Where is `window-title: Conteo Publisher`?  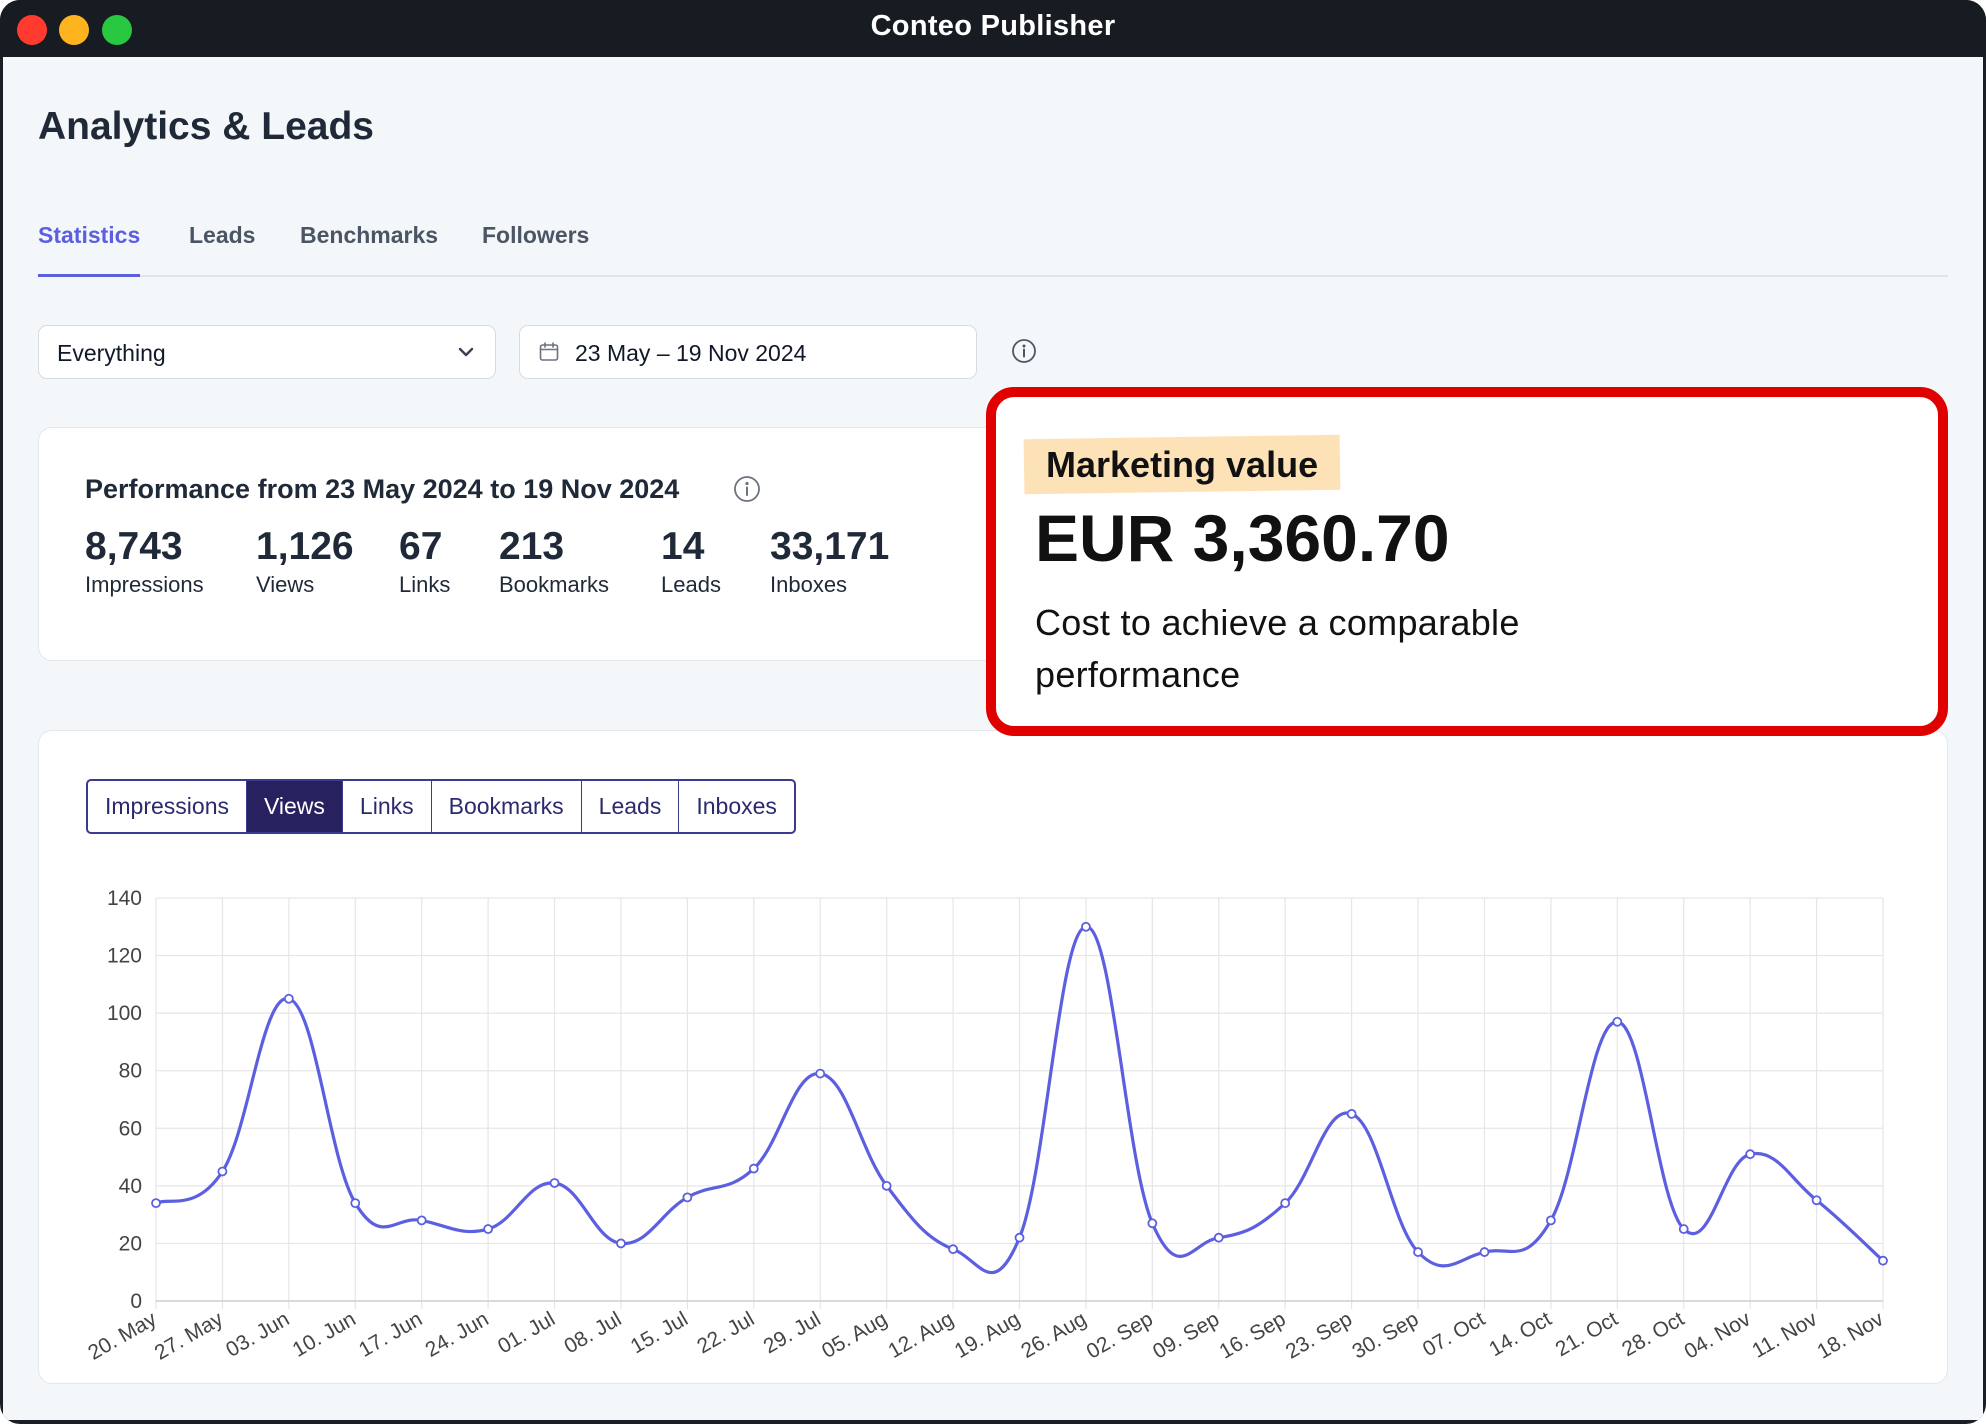
window-title: Conteo Publisher is located at coordinates (993, 26).